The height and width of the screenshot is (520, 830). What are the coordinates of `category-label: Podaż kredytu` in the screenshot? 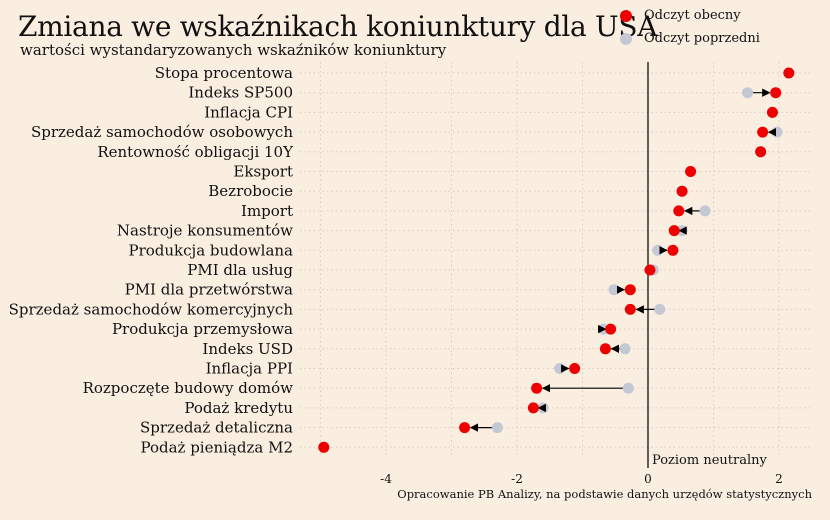 It's located at (238, 408).